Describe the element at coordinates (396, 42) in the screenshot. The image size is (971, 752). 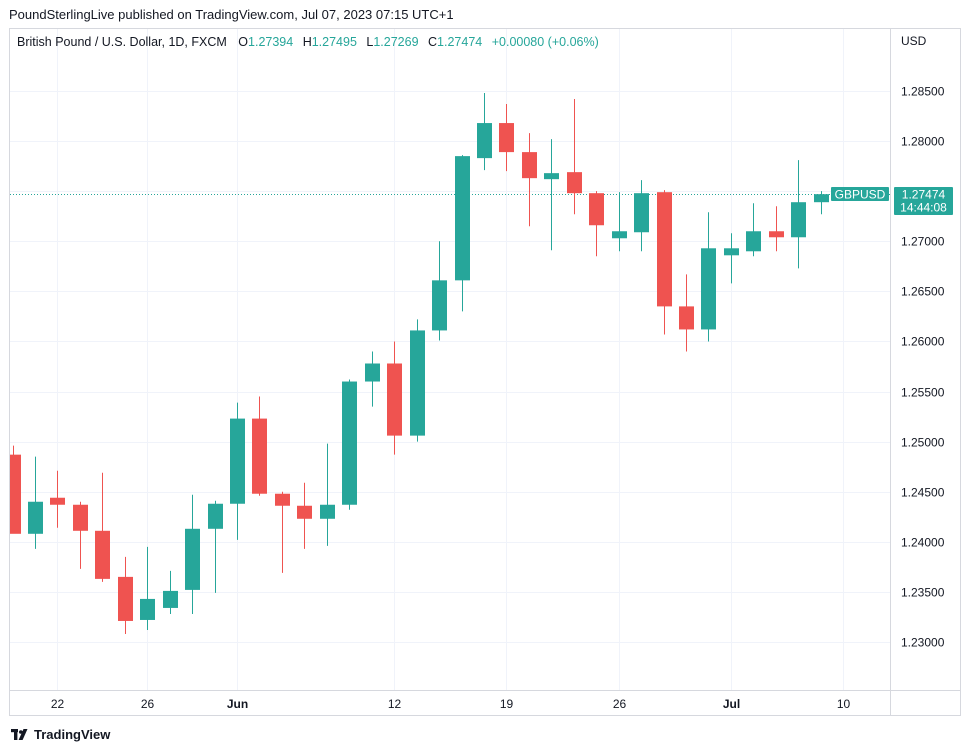
I see `low-value: 1.27269` at that location.